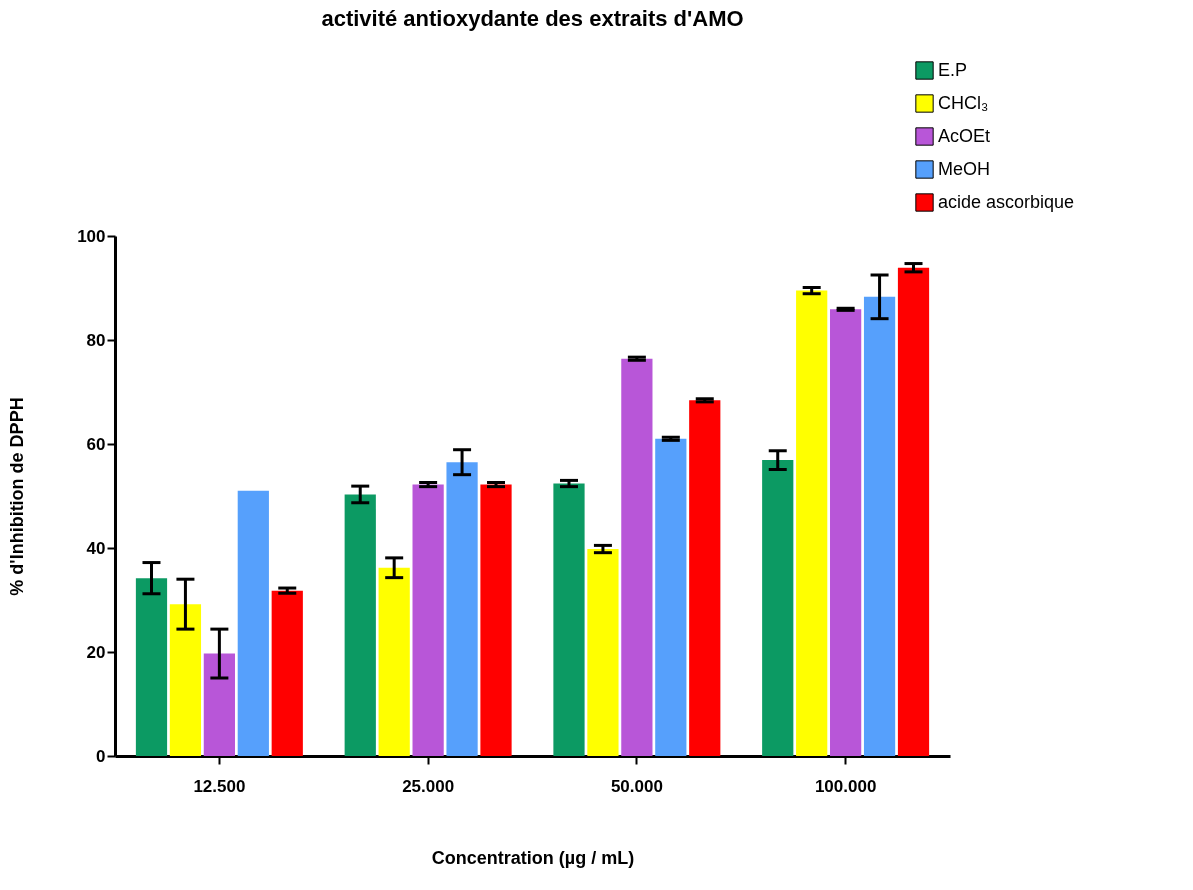 The image size is (1193, 890). What do you see at coordinates (533, 857) in the screenshot?
I see `x-axis-title: Concentration (µg / mL)` at bounding box center [533, 857].